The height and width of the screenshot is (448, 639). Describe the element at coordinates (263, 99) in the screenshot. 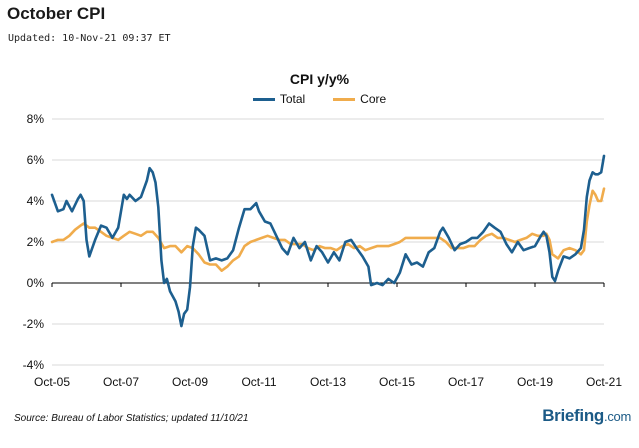

I see `legend-swatch-total` at that location.